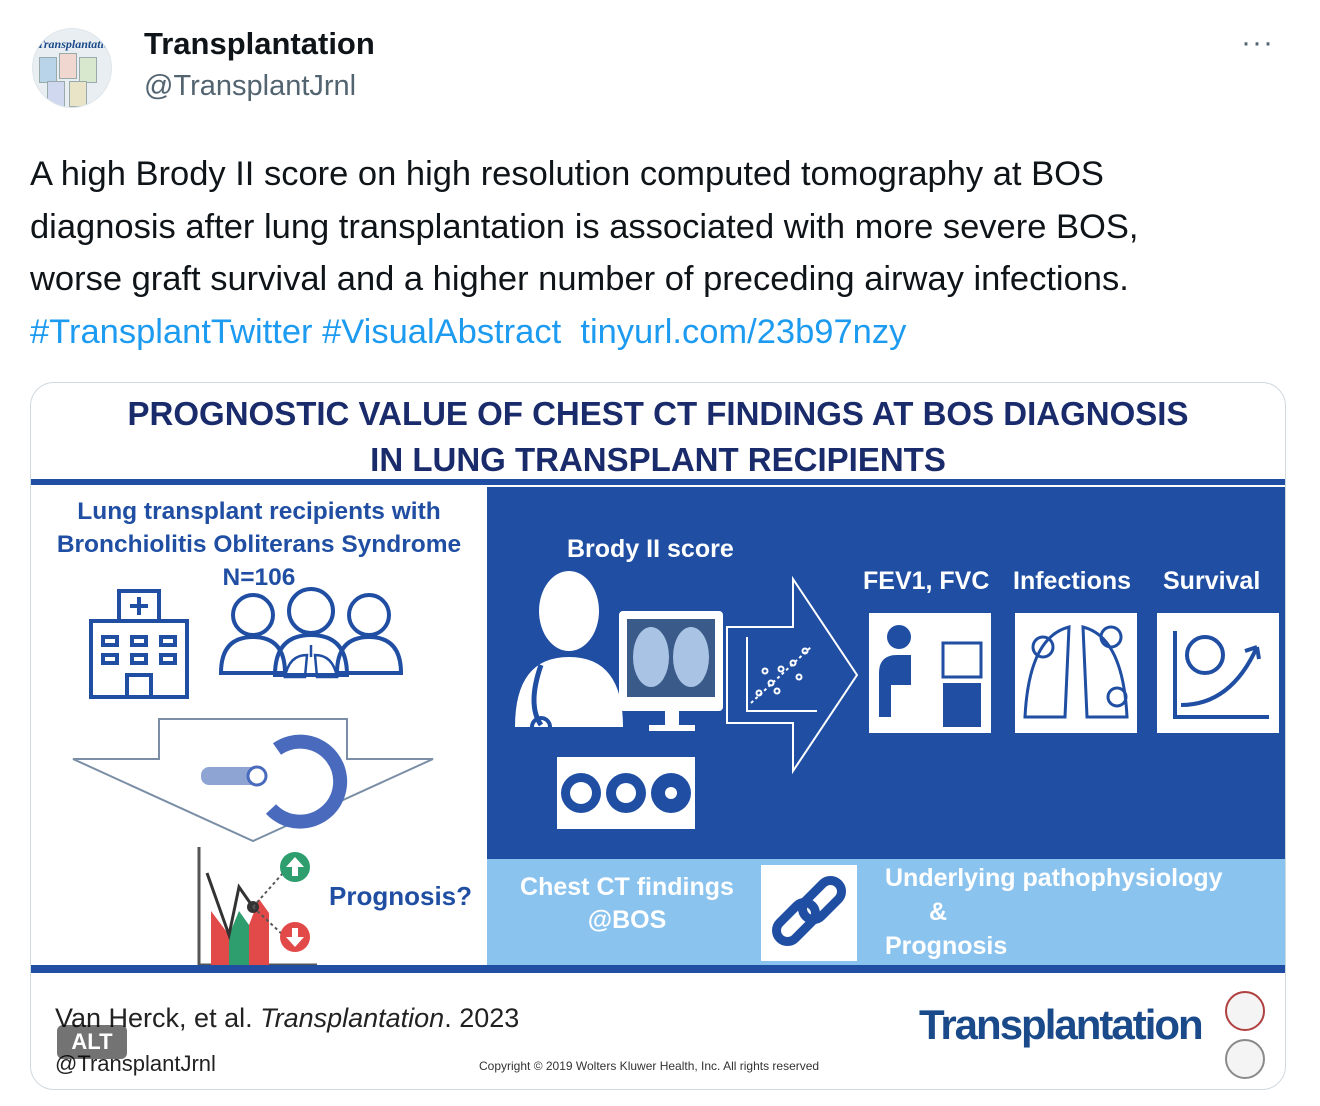 This screenshot has height=1106, width=1320. I want to click on conclusion-line: Underlying pathophysiology, so click(1054, 878).